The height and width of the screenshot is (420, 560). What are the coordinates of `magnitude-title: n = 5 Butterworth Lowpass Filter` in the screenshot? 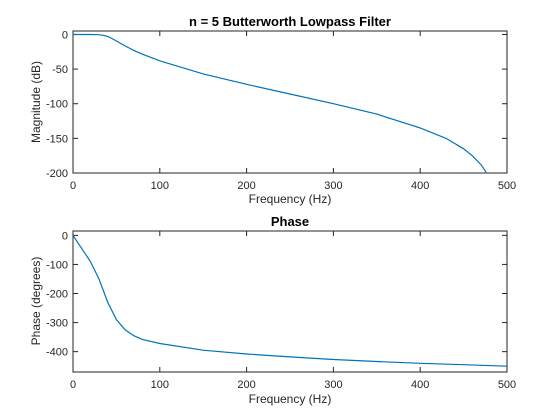 It's located at (290, 21).